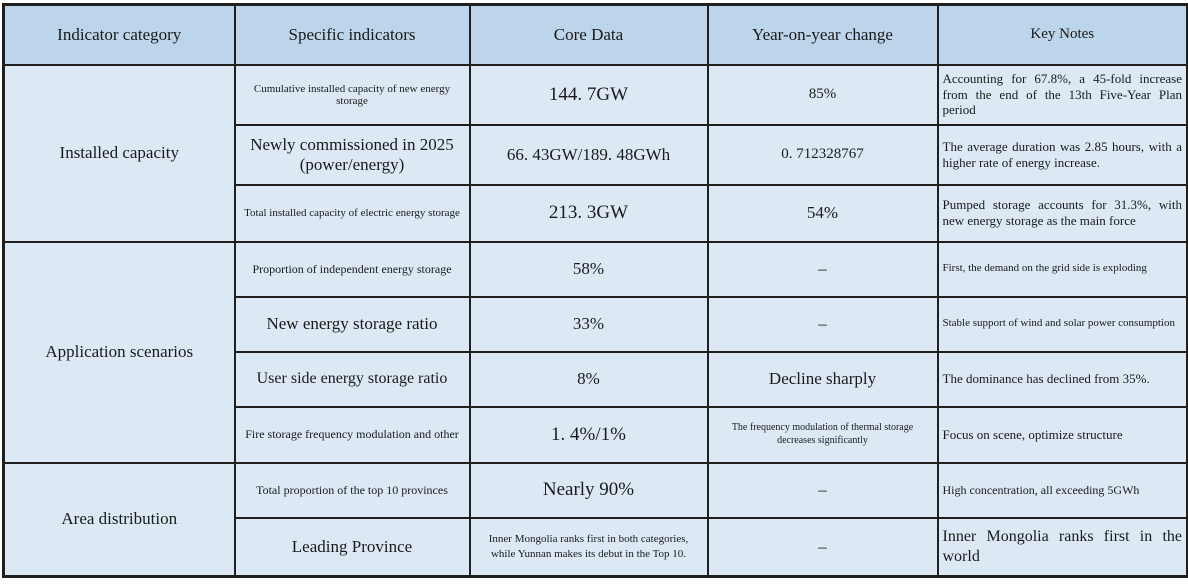  I want to click on core-data-cell: 144. 7GW, so click(588, 94).